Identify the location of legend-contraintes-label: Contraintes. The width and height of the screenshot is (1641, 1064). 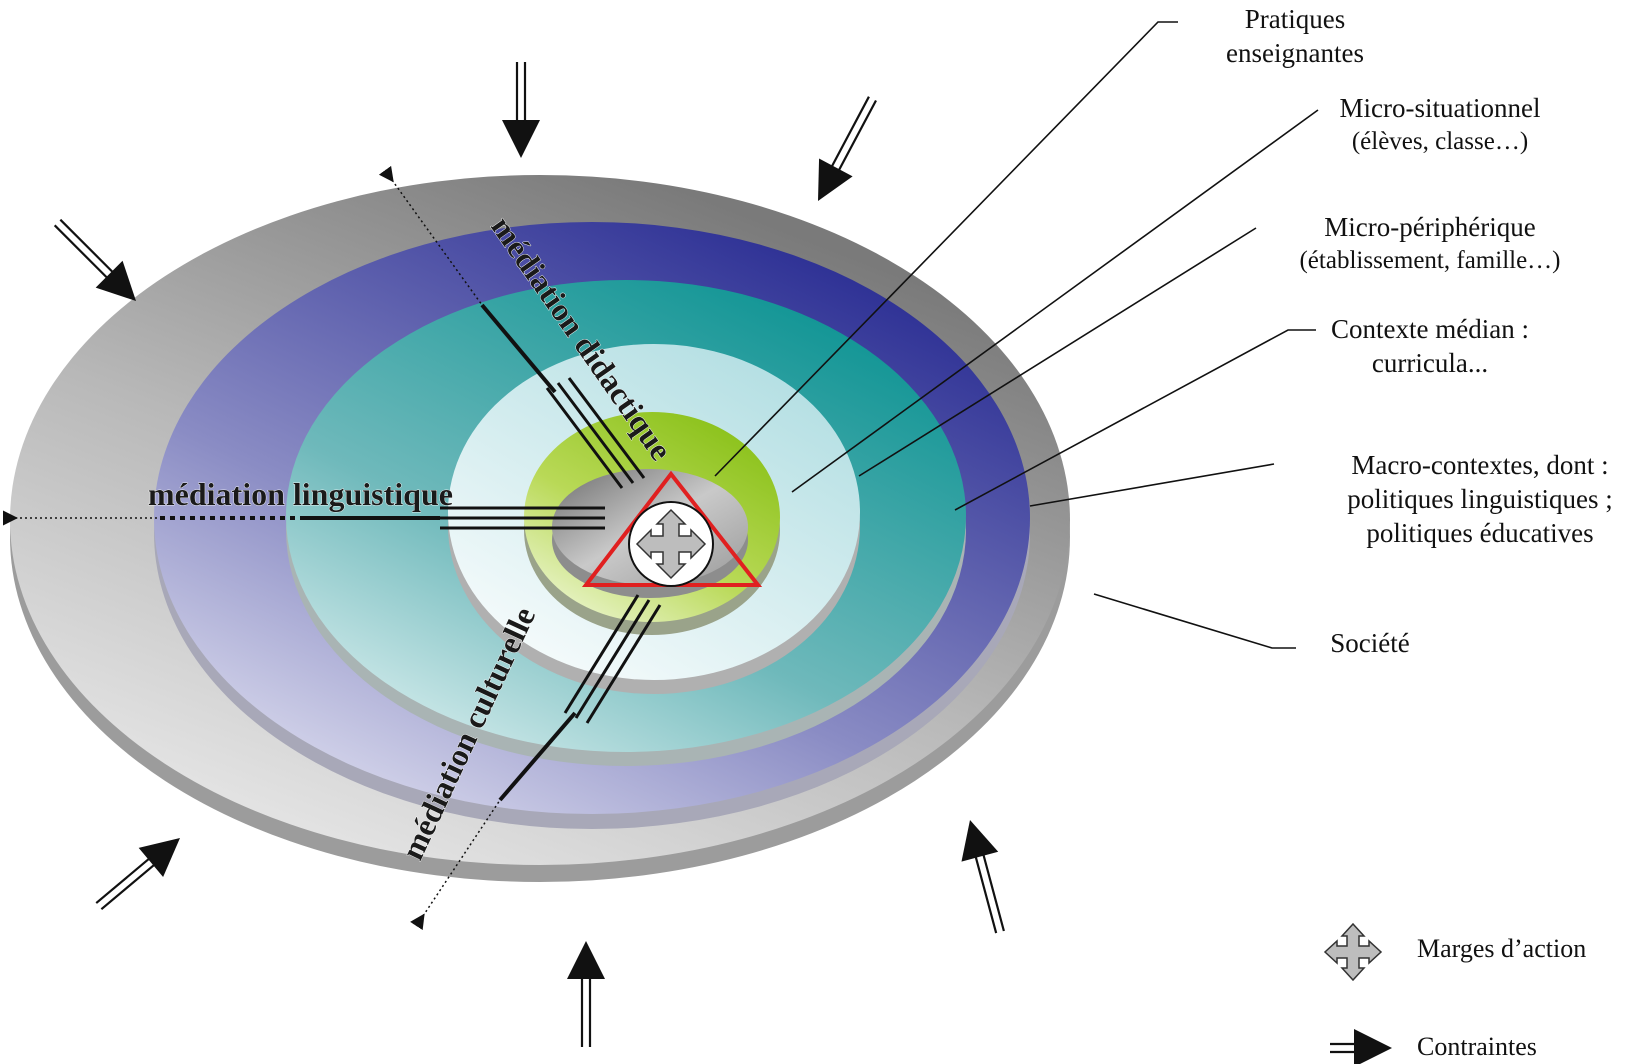
(1477, 1046).